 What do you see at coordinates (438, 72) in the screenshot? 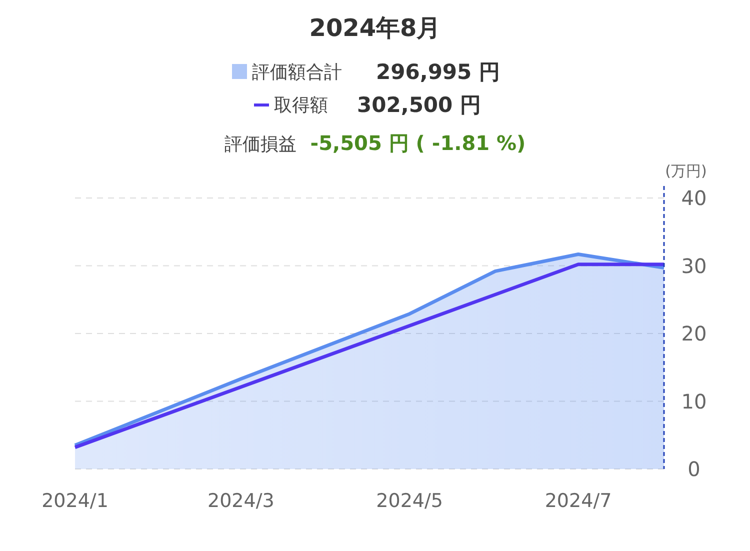
I see `text: 296,995 円` at bounding box center [438, 72].